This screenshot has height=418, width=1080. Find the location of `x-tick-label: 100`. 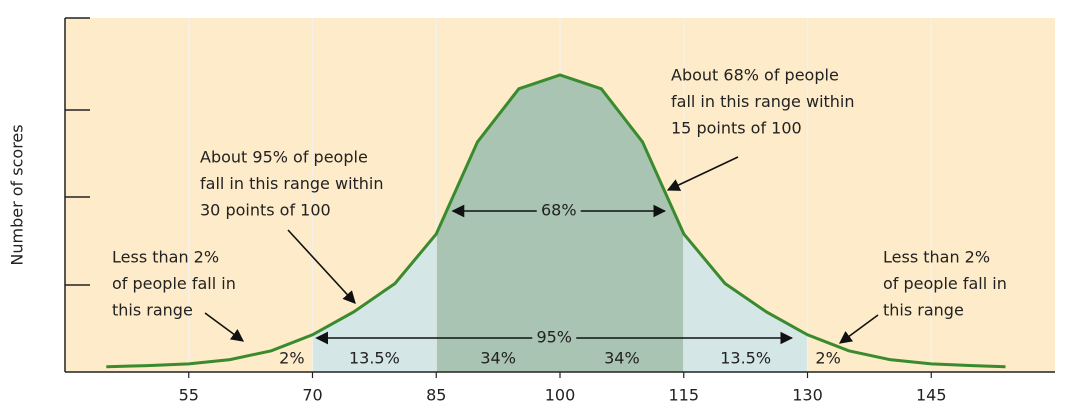

x-tick-label: 100 is located at coordinates (560, 395).